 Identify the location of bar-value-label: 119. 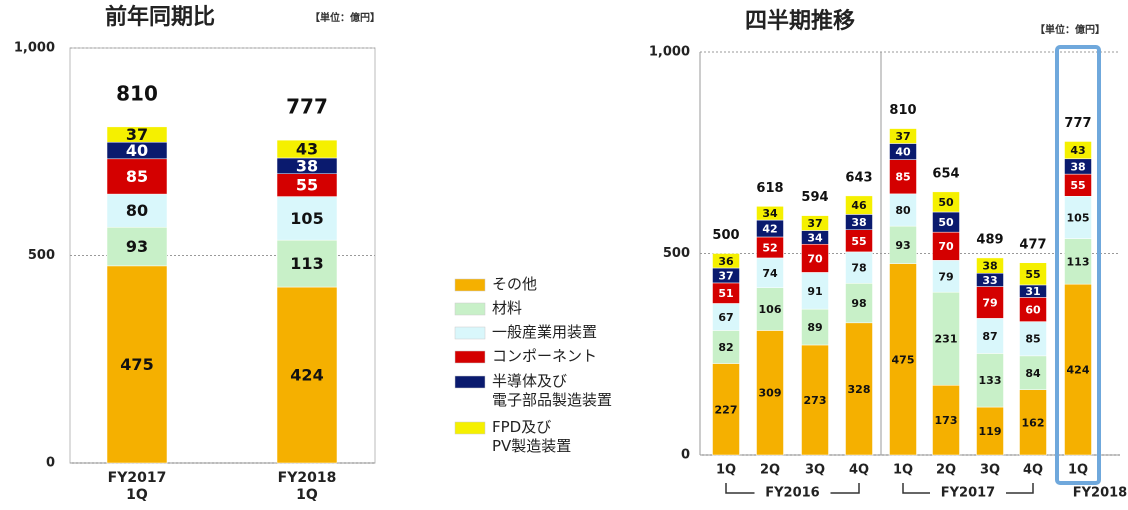
(990, 431).